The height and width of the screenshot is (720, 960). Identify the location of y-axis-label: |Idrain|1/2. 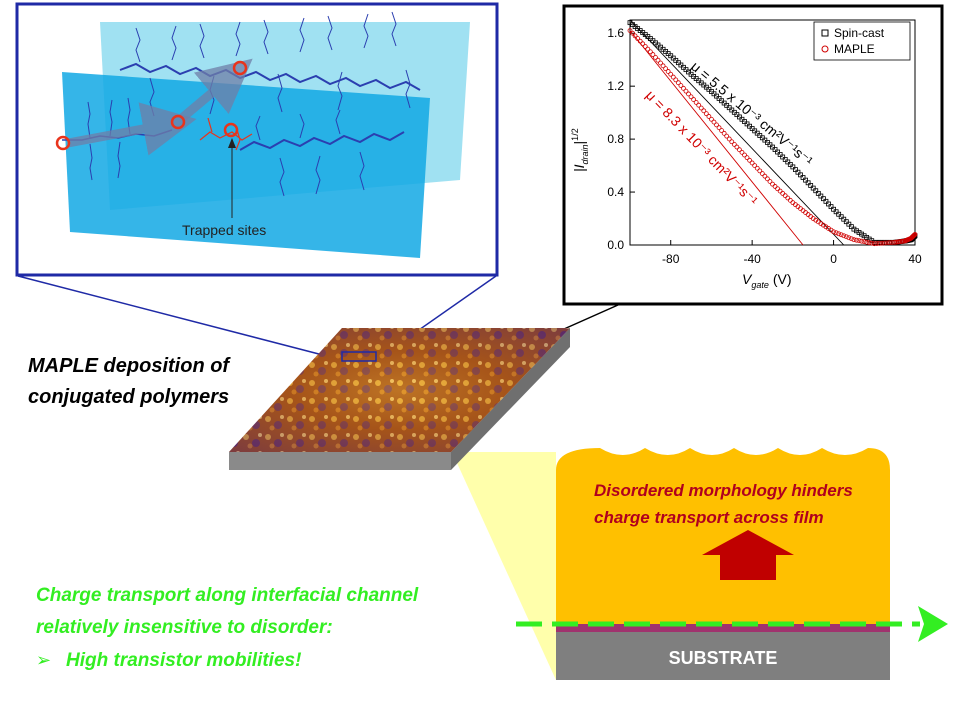
(580, 150).